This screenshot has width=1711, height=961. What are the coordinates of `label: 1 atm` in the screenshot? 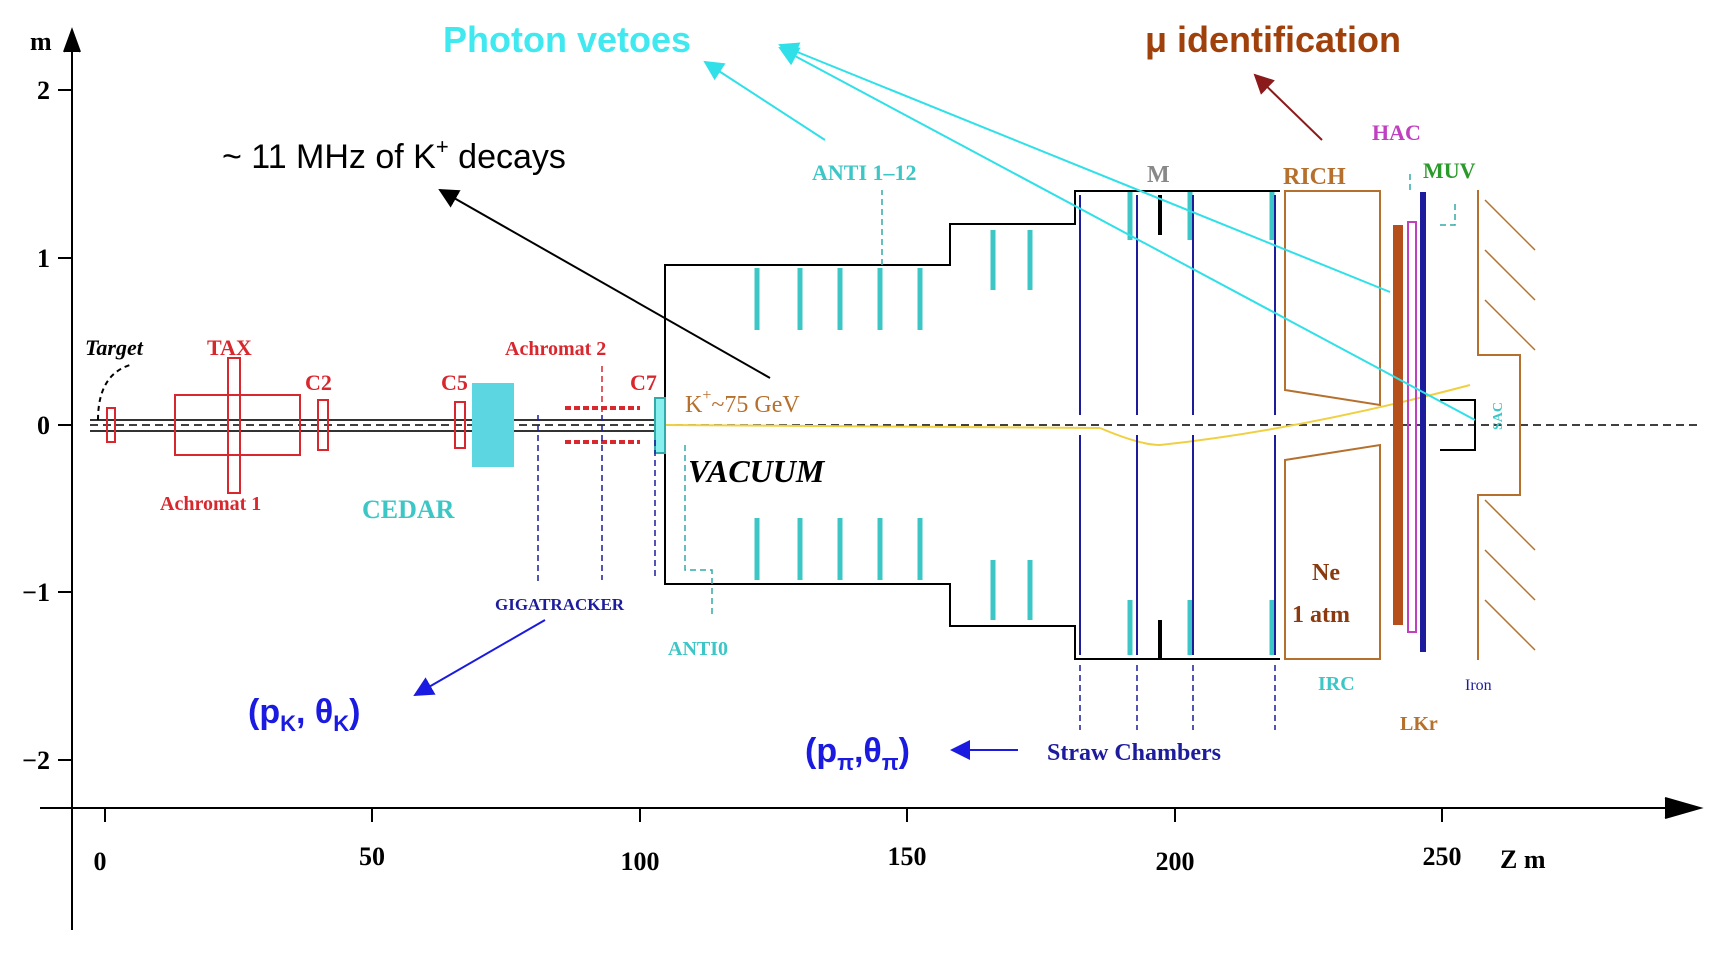 It's located at (1321, 615).